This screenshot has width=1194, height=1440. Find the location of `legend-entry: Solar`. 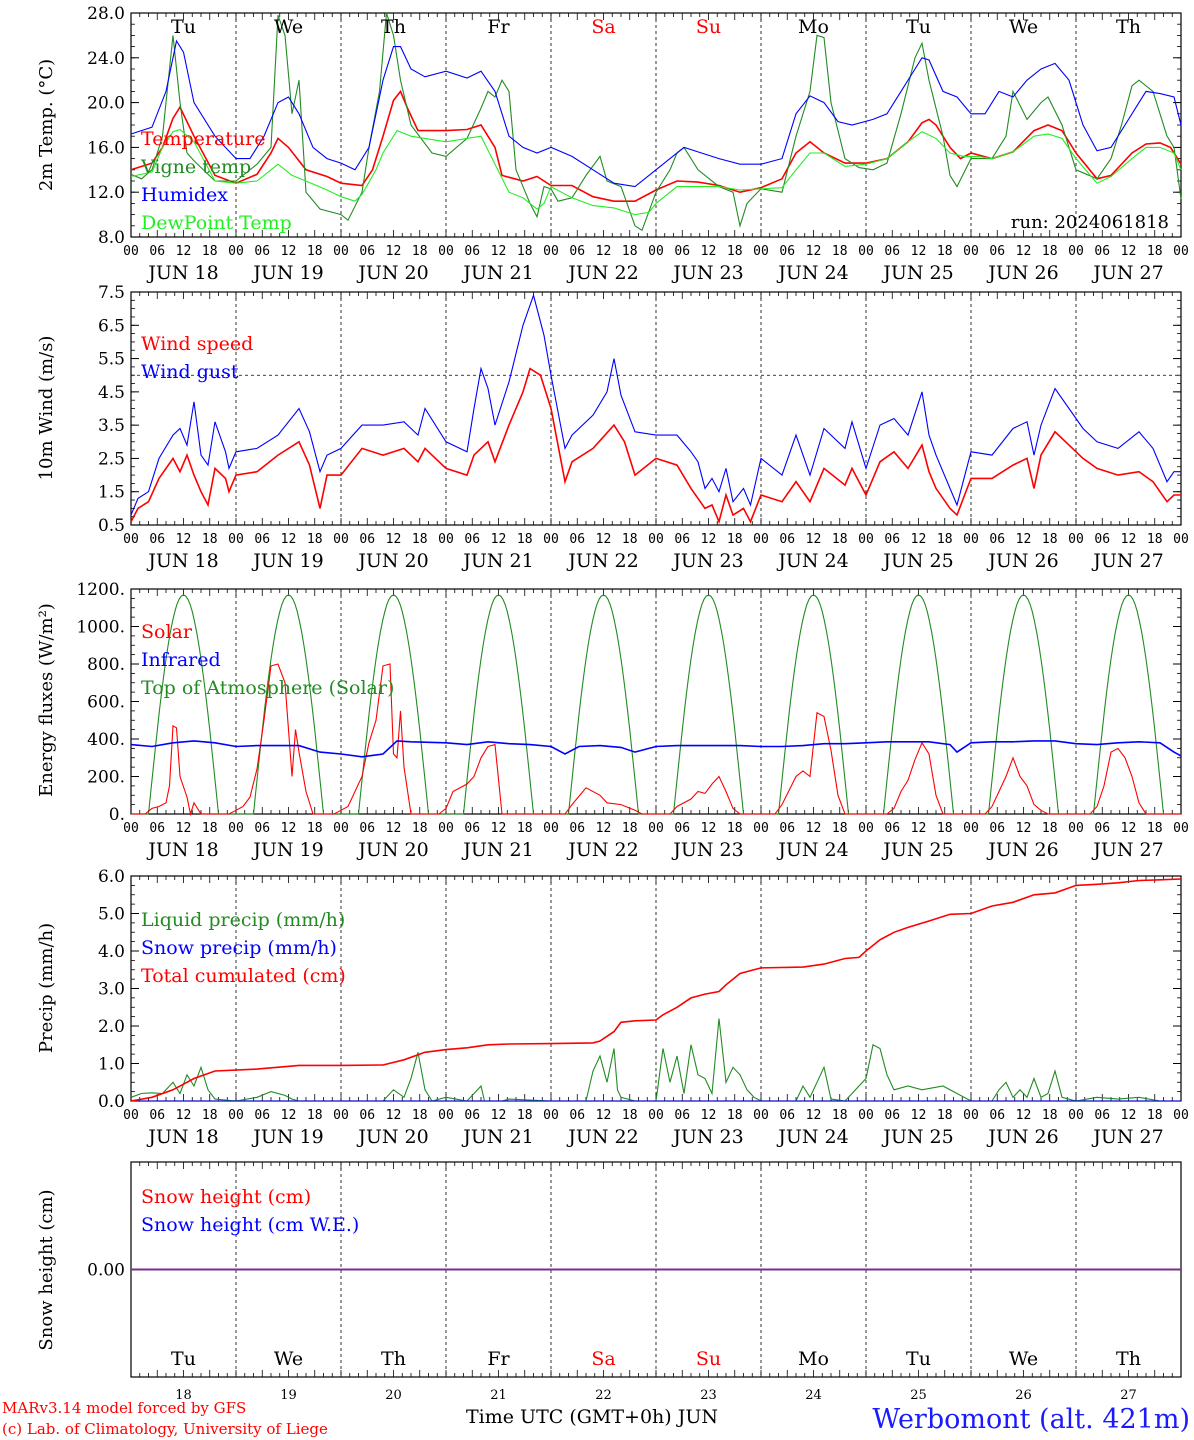

legend-entry: Solar is located at coordinates (167, 632).